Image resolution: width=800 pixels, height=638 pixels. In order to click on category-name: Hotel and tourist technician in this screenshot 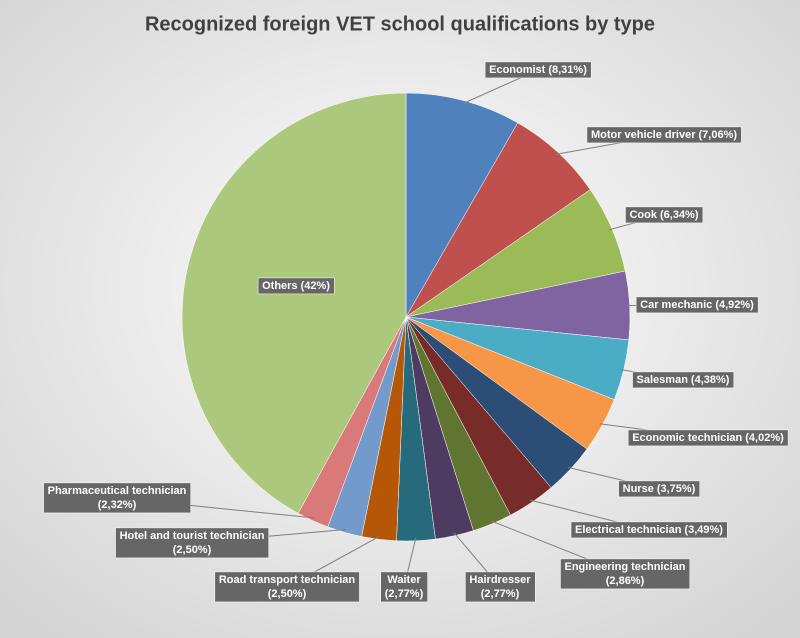, I will do `click(192, 536)`.